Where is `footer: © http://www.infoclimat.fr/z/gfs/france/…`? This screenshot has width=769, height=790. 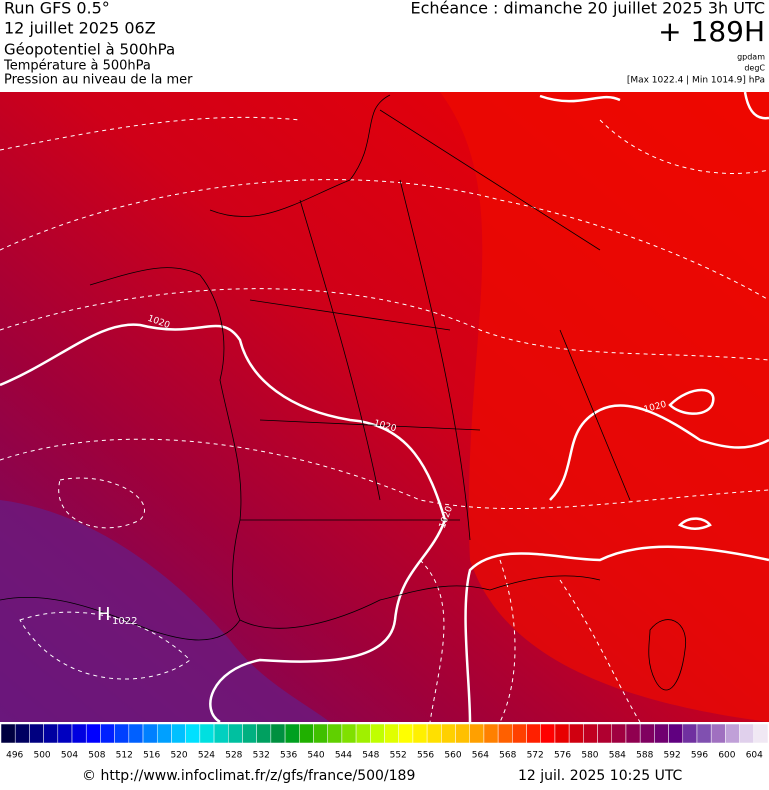 footer: © http://www.infoclimat.fr/z/gfs/france/… is located at coordinates (382, 776).